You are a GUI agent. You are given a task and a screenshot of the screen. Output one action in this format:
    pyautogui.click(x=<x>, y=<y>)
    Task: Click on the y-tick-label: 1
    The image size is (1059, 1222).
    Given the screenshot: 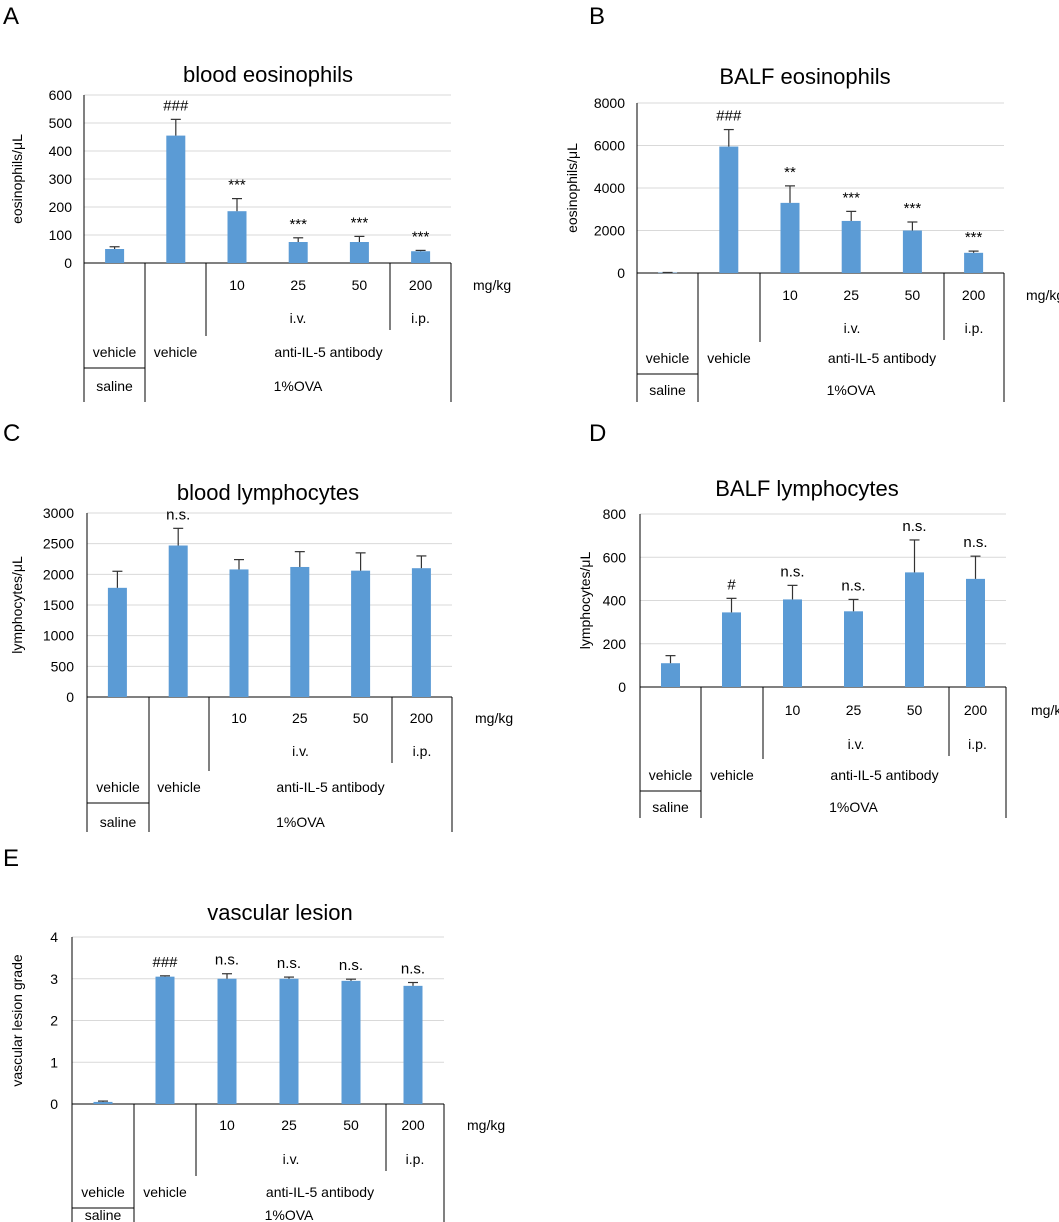 What is the action you would take?
    pyautogui.click(x=54, y=1062)
    